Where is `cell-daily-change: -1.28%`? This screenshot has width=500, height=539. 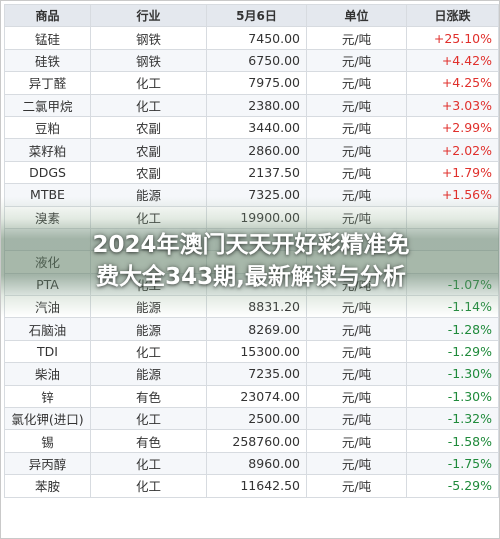 cell-daily-change: -1.28% is located at coordinates (452, 329).